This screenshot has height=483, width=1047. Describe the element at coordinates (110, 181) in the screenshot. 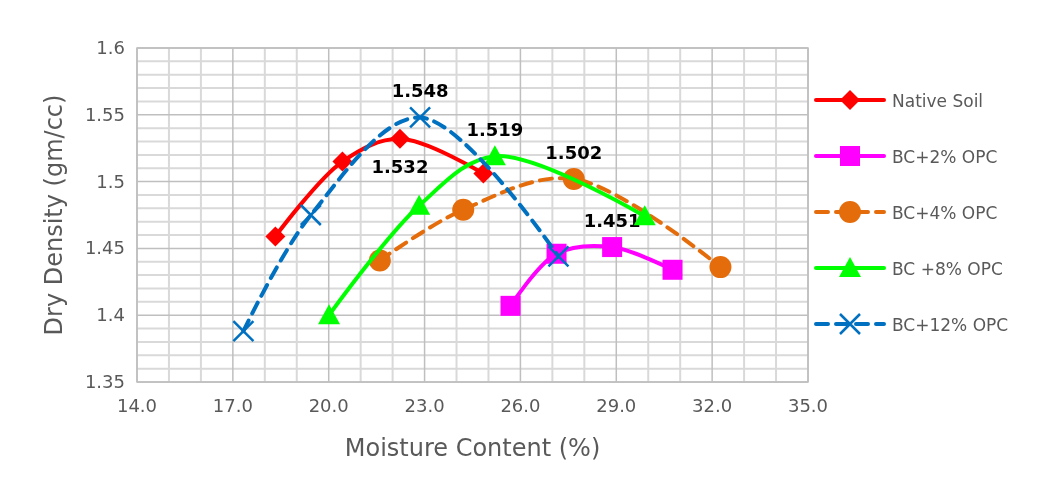

I see `y-tick-label: 1.5` at that location.